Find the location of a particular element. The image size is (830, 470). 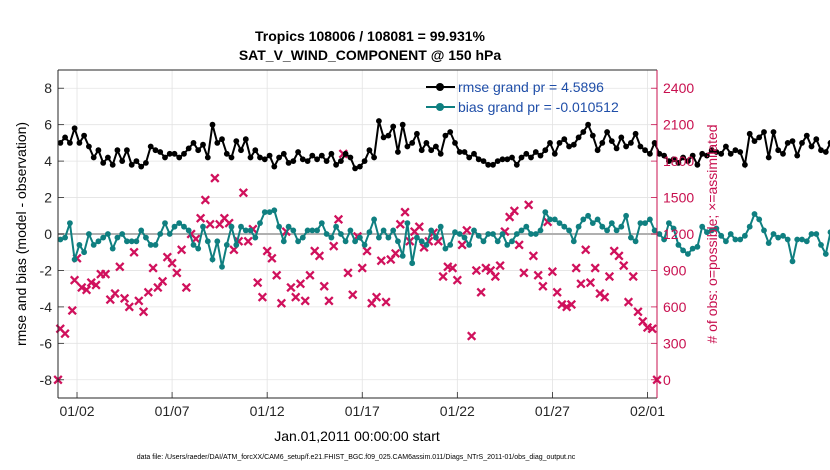

x-tick-label: 01/22 is located at coordinates (457, 411).